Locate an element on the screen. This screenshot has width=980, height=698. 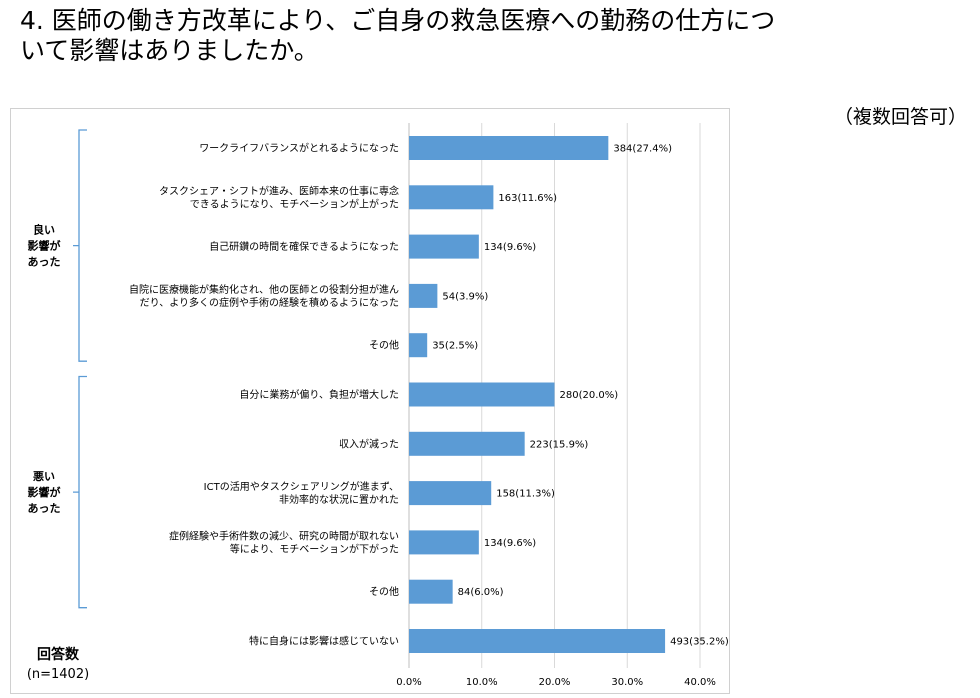
category-label-line: 収入が減った is located at coordinates (369, 443).